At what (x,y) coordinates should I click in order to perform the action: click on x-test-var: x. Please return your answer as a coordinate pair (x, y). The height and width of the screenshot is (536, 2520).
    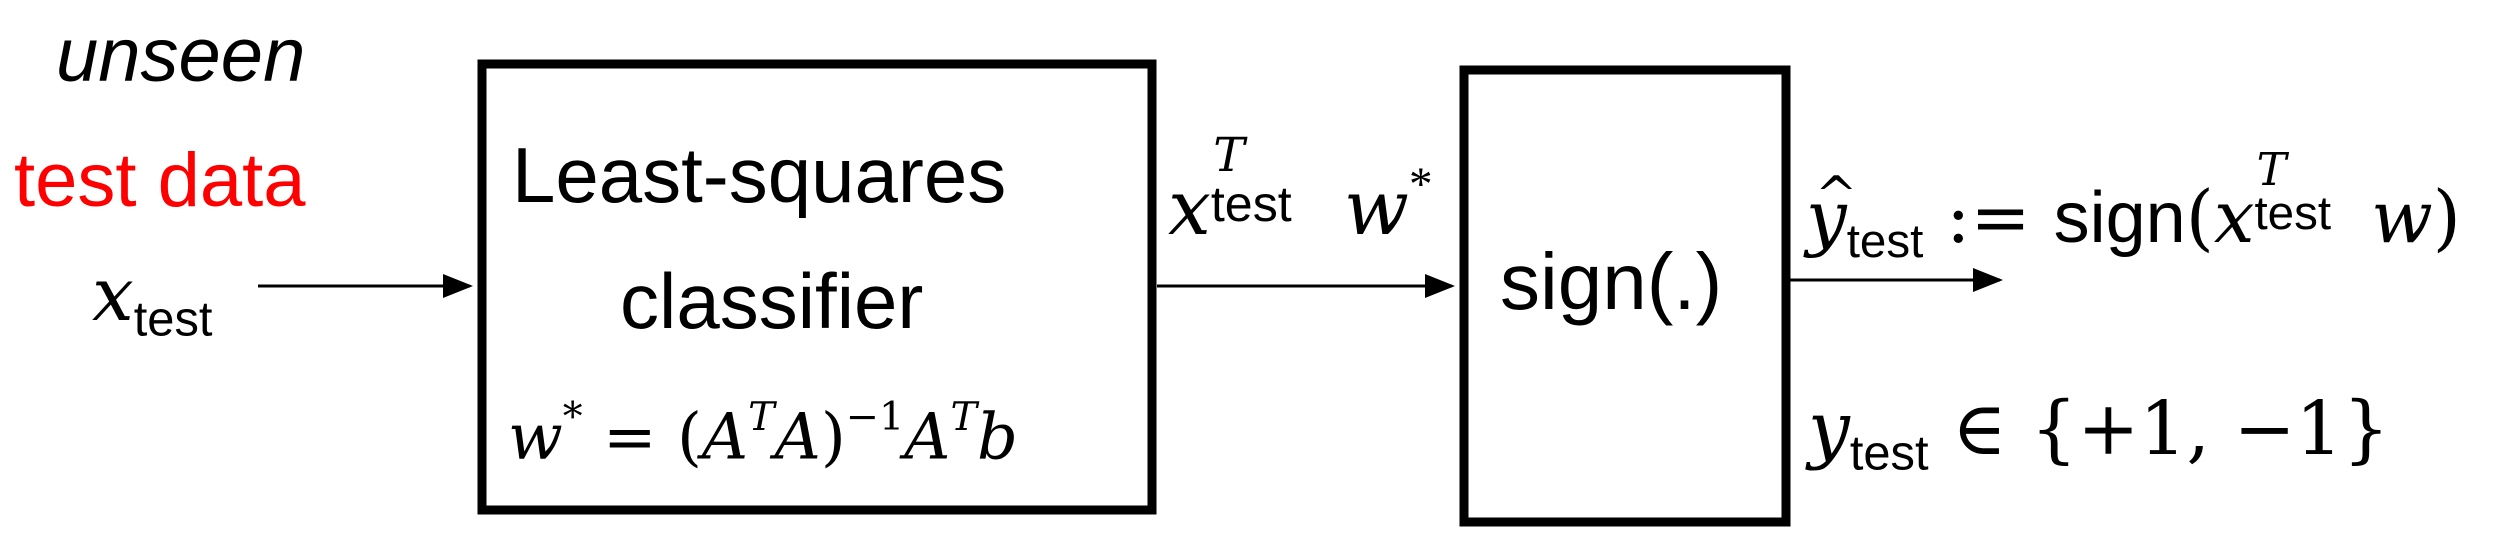
    Looking at the image, I should click on (113, 295).